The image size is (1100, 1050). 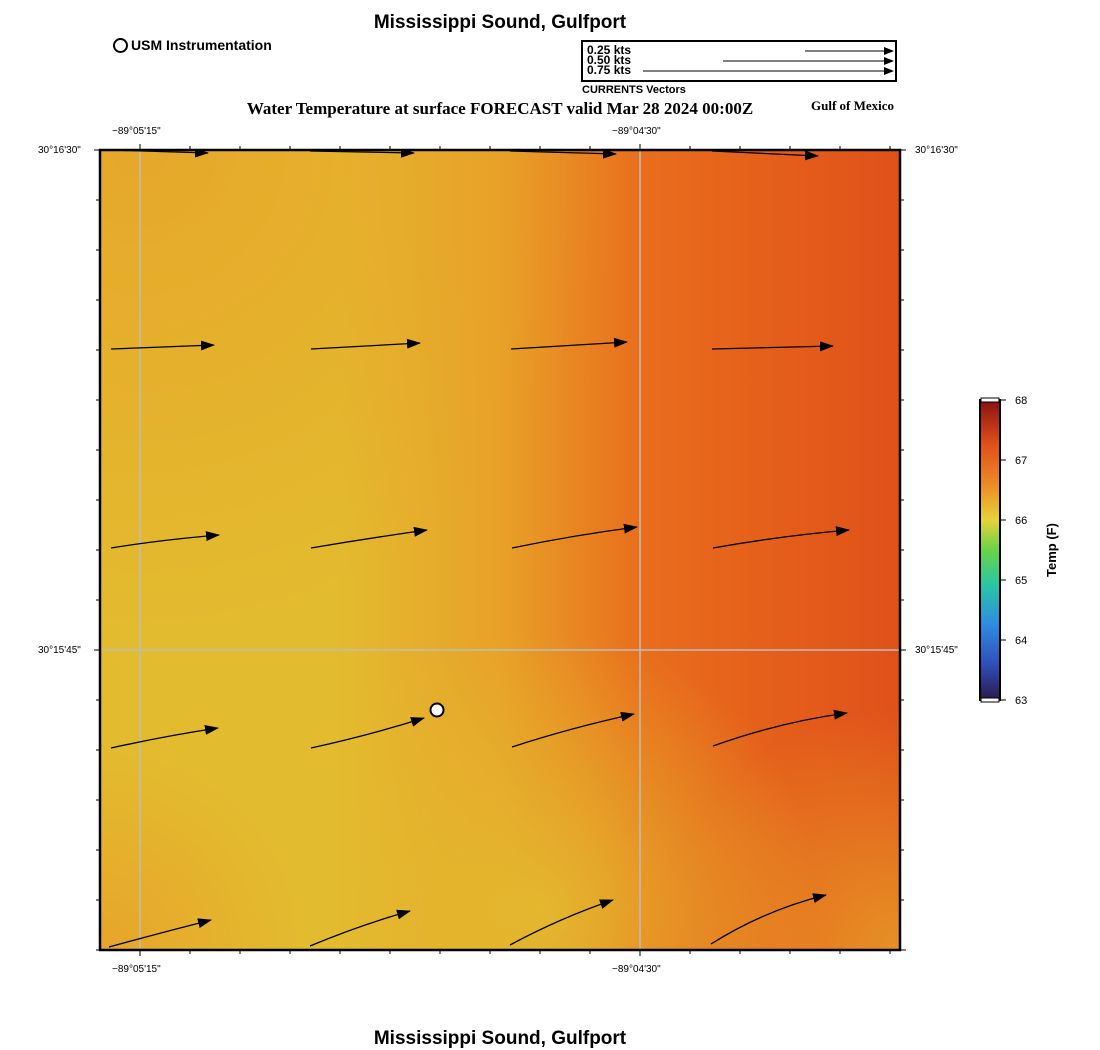 I want to click on lat-tick-right-1: 30°16'30", so click(x=936, y=150).